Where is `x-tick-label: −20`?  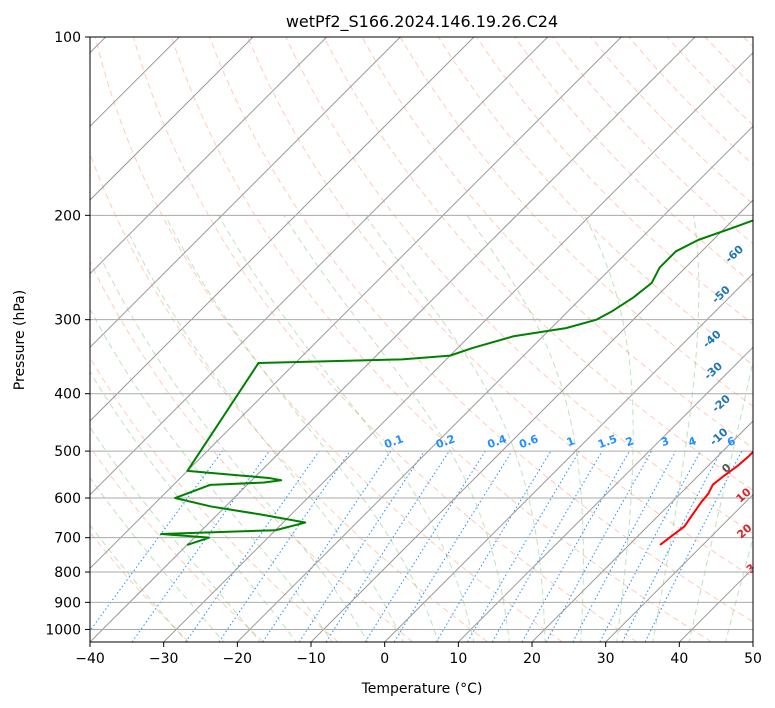
x-tick-label: −20 is located at coordinates (238, 659).